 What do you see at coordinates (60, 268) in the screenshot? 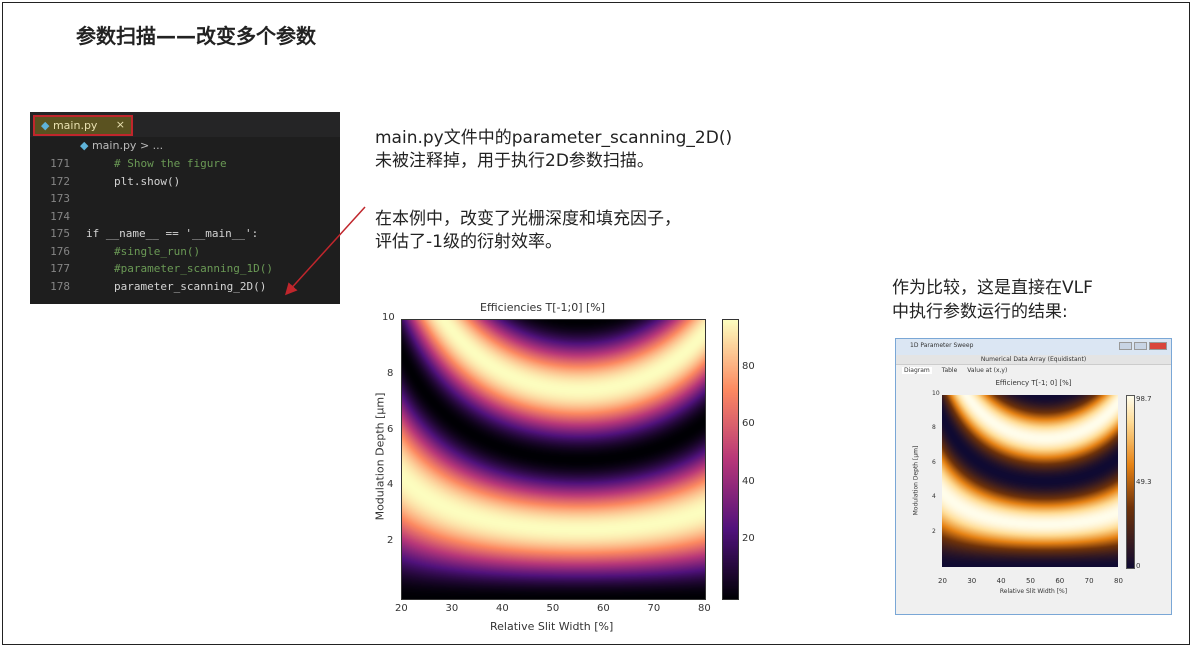
I see `line-number: 177` at bounding box center [60, 268].